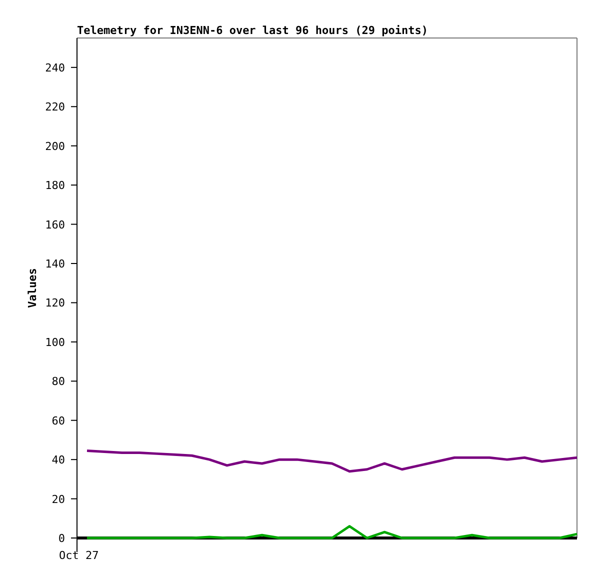 The image size is (597, 579). I want to click on y-tick-label: 80, so click(58, 381).